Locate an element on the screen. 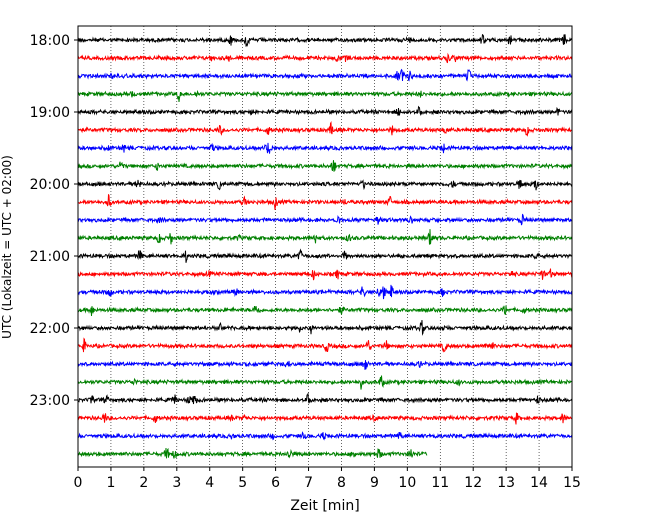 The height and width of the screenshot is (520, 650). y-tick-label: 22:00 is located at coordinates (50, 329).